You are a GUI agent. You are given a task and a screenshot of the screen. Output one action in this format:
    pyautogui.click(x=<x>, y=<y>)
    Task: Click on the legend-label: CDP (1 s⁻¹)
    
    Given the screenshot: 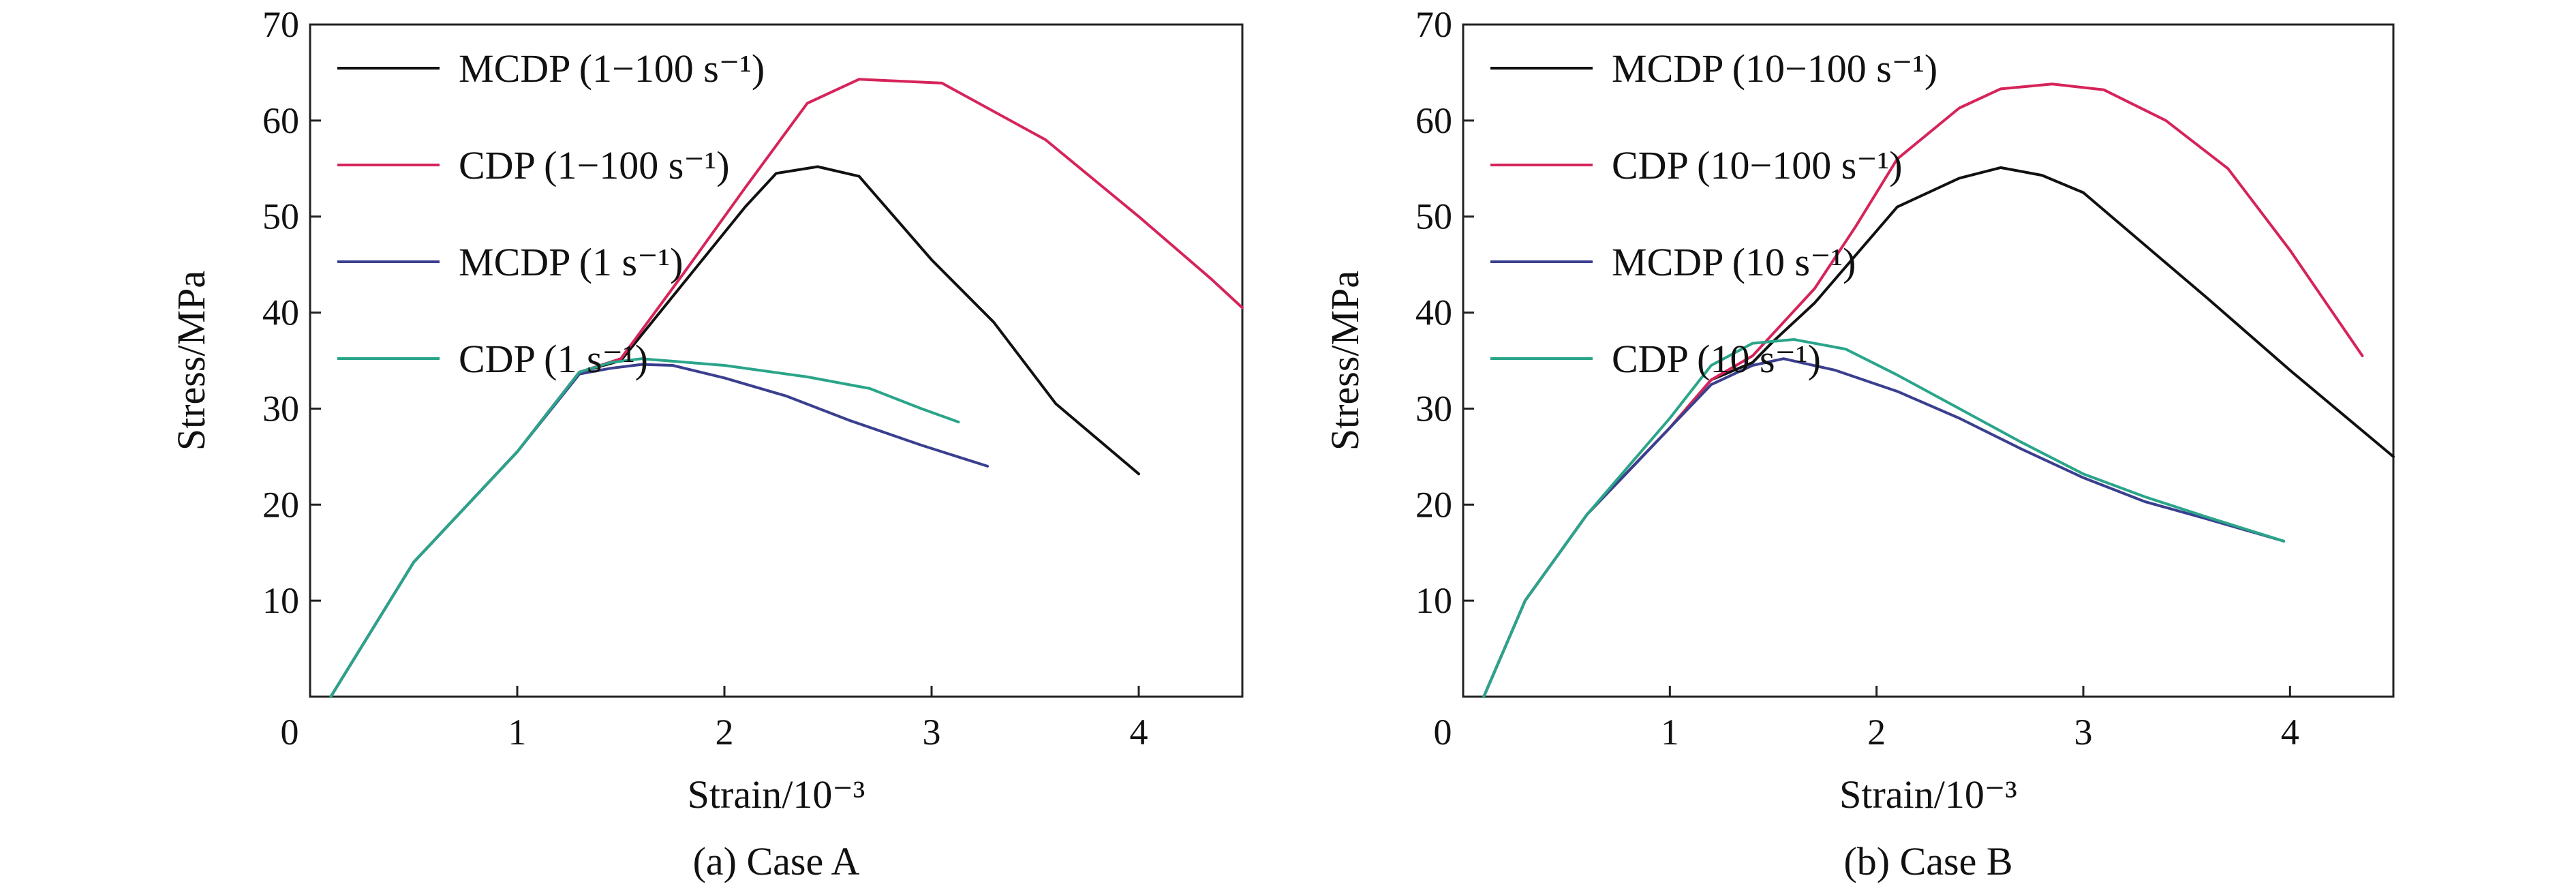 What is the action you would take?
    pyautogui.click(x=553, y=359)
    